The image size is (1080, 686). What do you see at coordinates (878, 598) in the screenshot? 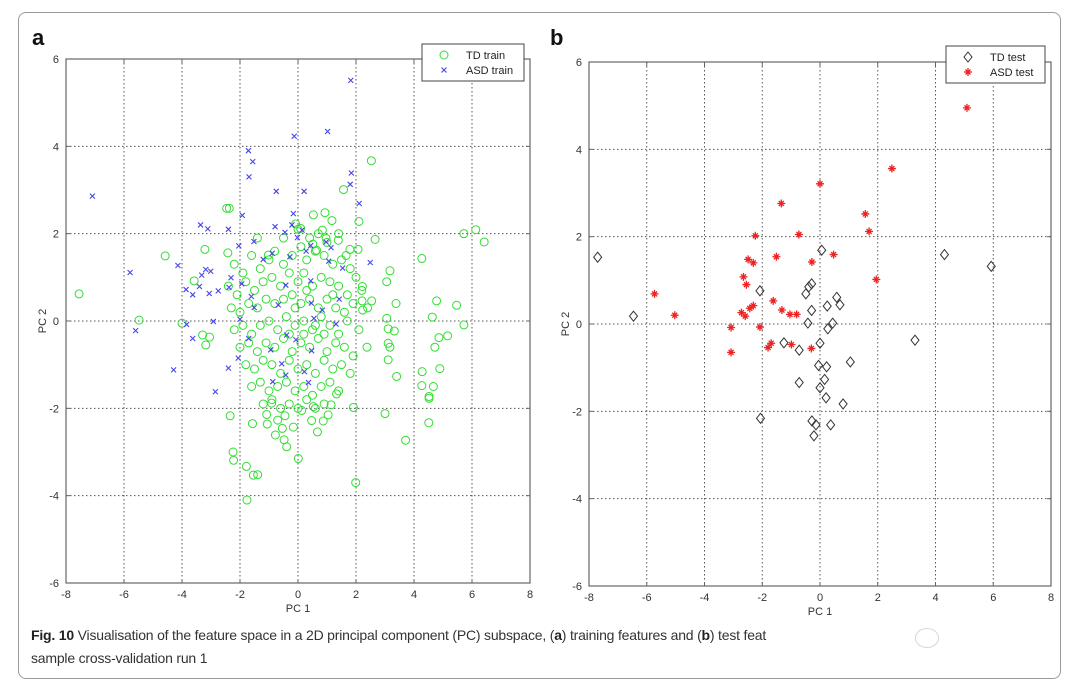
I see `x-tick-label: 2` at bounding box center [878, 598].